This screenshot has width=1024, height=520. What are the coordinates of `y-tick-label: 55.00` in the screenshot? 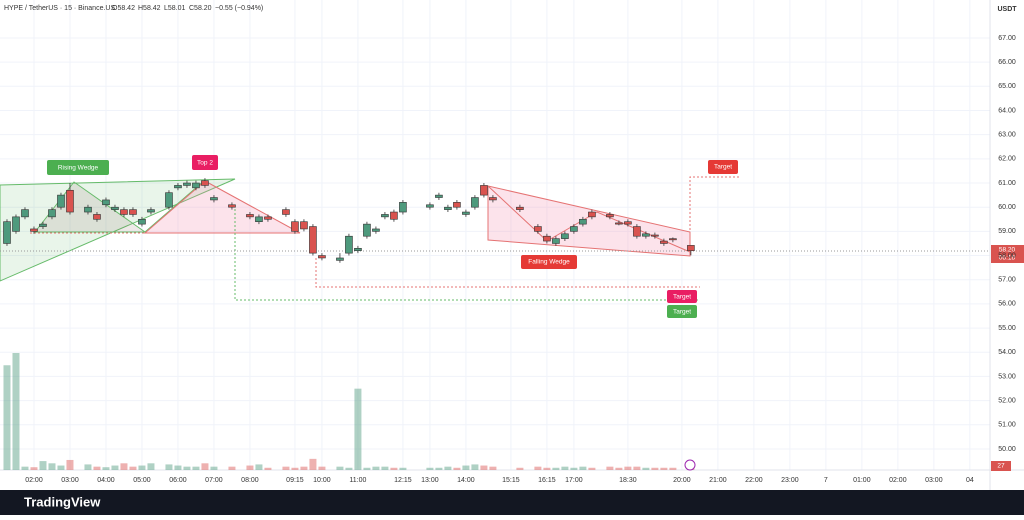 It's located at (1007, 328).